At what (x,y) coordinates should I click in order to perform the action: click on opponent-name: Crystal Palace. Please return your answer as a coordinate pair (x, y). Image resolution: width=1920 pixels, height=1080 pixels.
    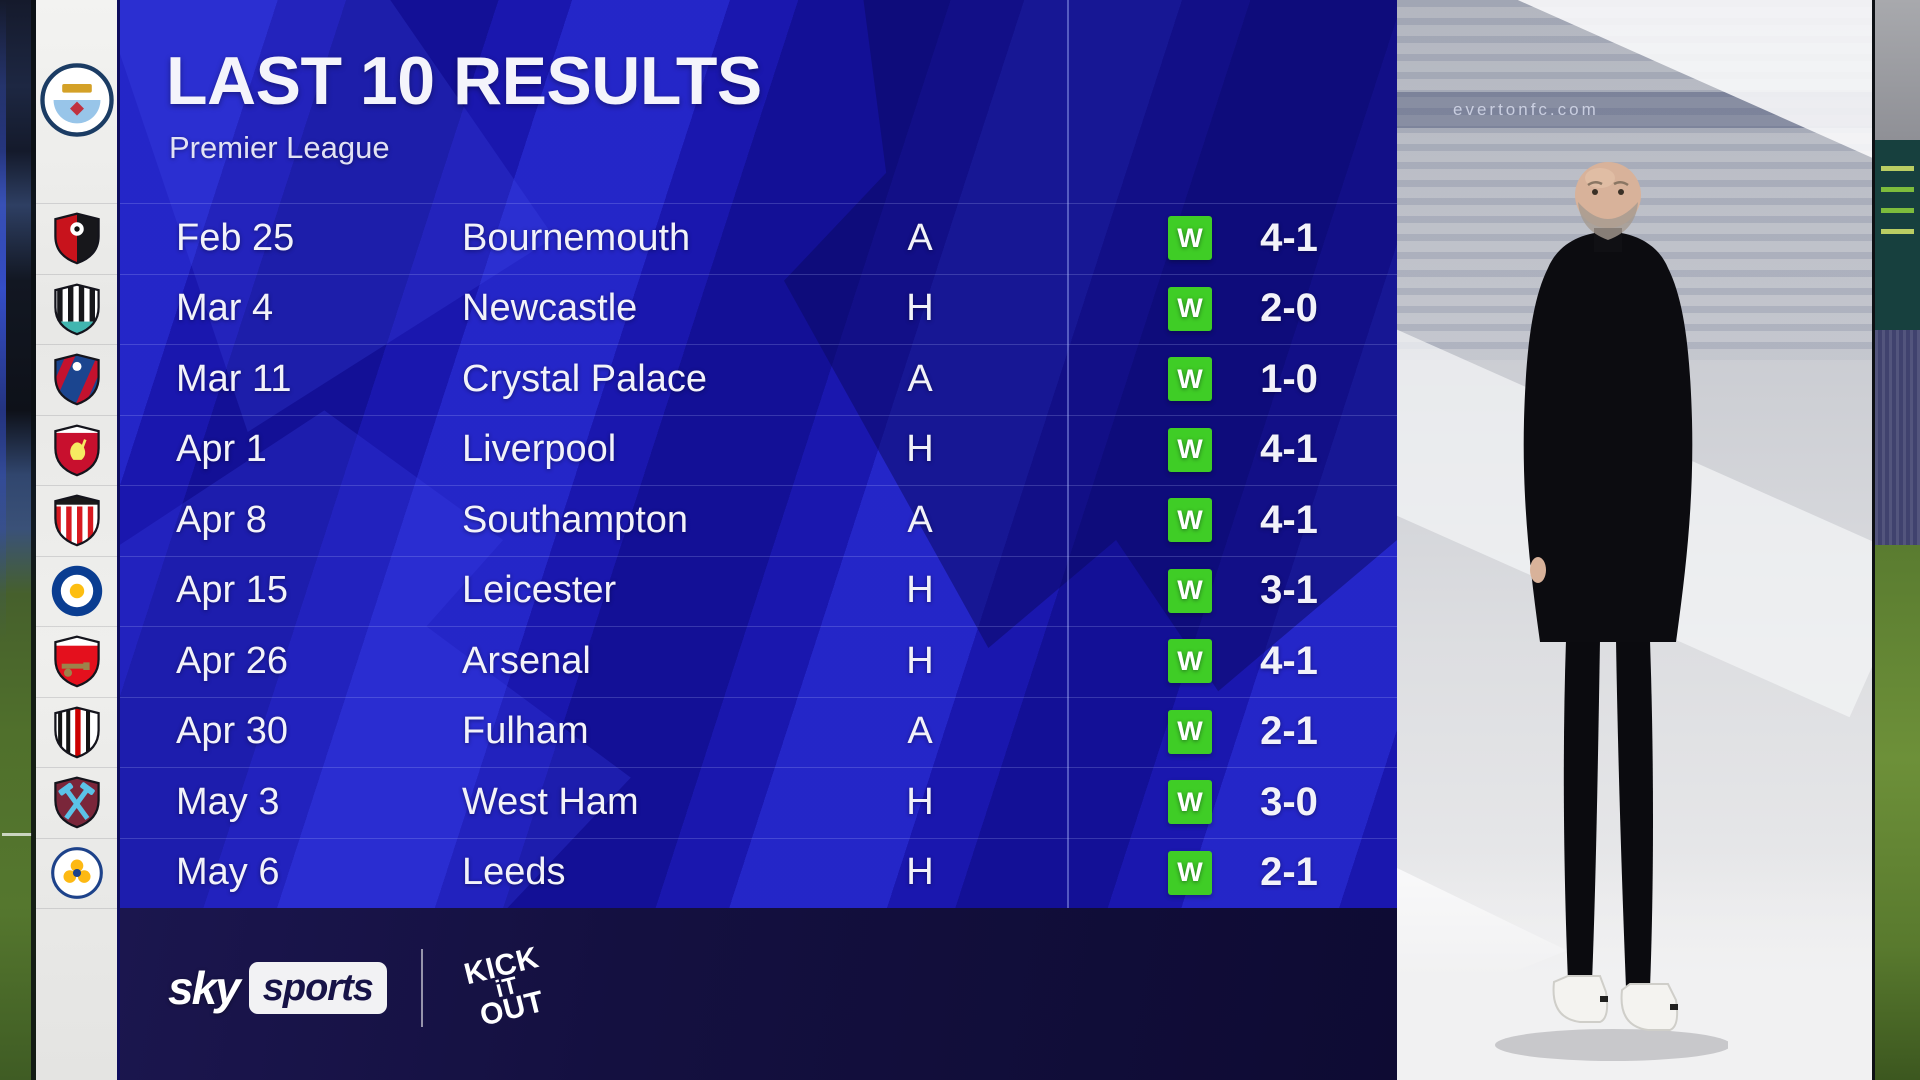
    Looking at the image, I should click on (584, 378).